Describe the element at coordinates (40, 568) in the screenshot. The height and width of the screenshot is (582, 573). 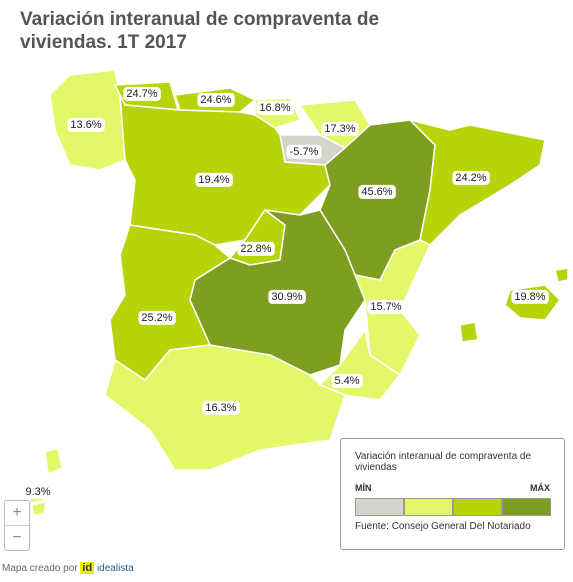
I see `footer-text: Mapa creado por` at that location.